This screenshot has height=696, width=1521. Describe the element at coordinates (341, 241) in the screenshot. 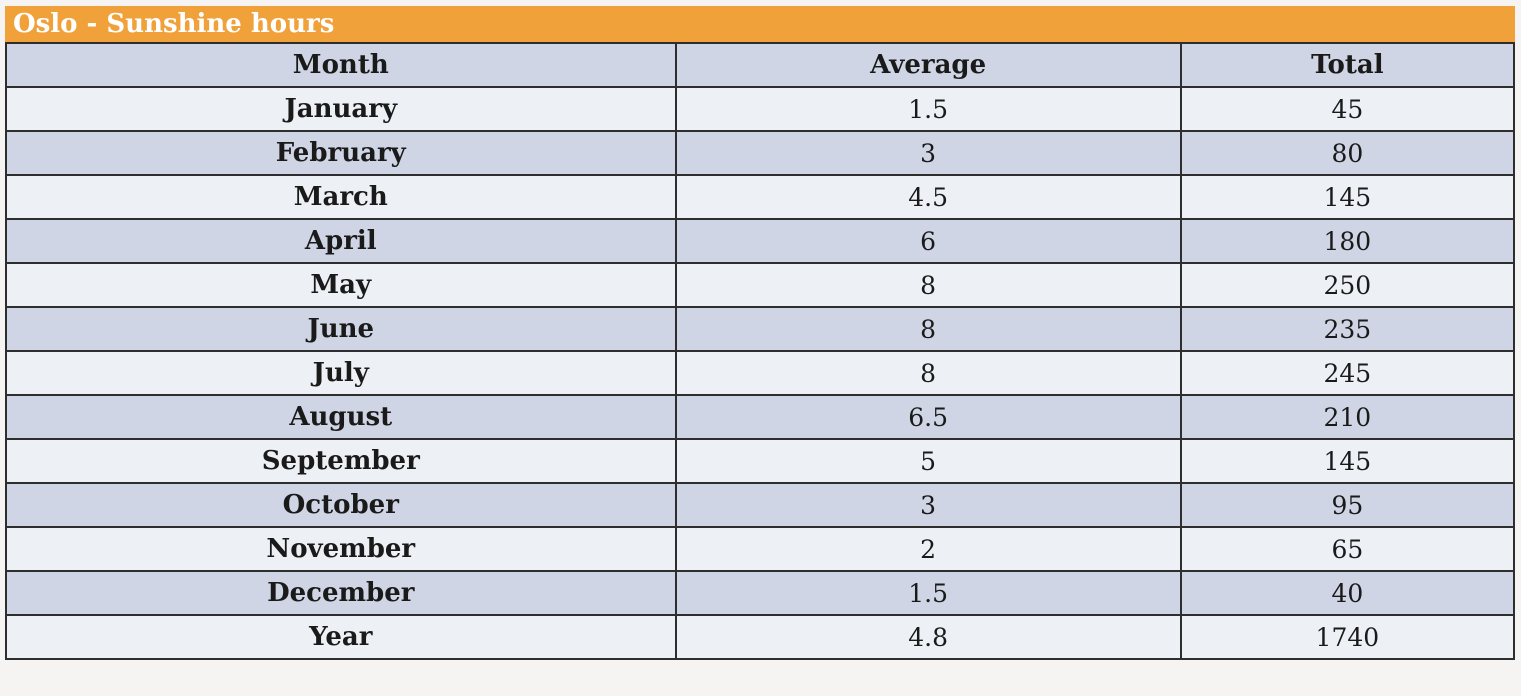

I see `month-cell: April` at that location.